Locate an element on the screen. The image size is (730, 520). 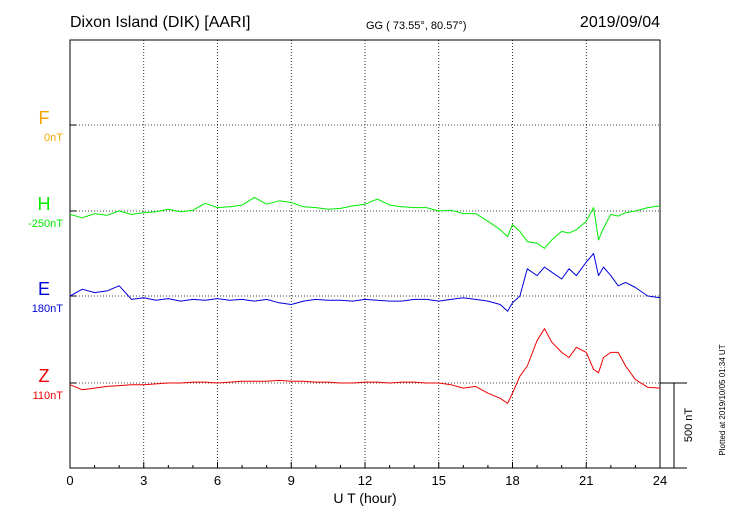
x-tick-label-21: 21 is located at coordinates (586, 480).